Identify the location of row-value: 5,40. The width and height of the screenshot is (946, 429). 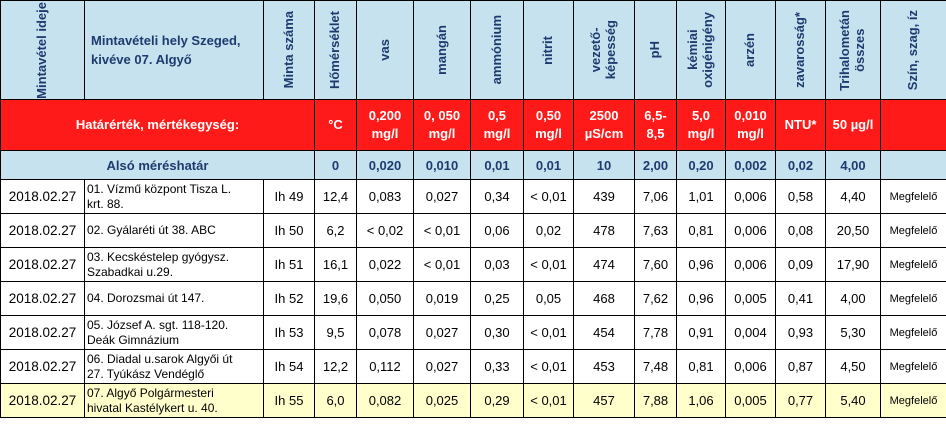
(853, 400).